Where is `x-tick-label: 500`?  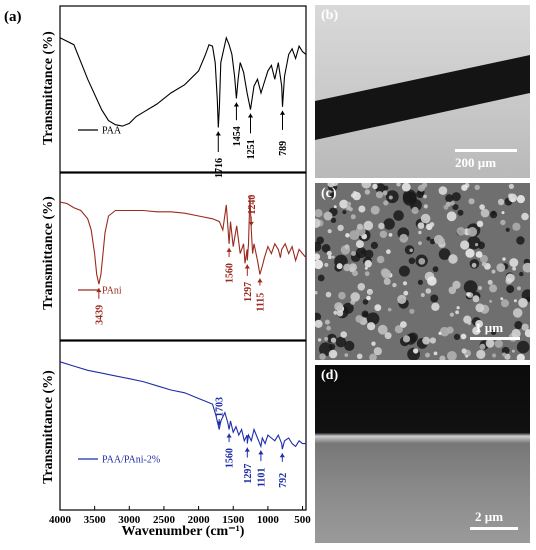
x-tick-label: 500 is located at coordinates (302, 520).